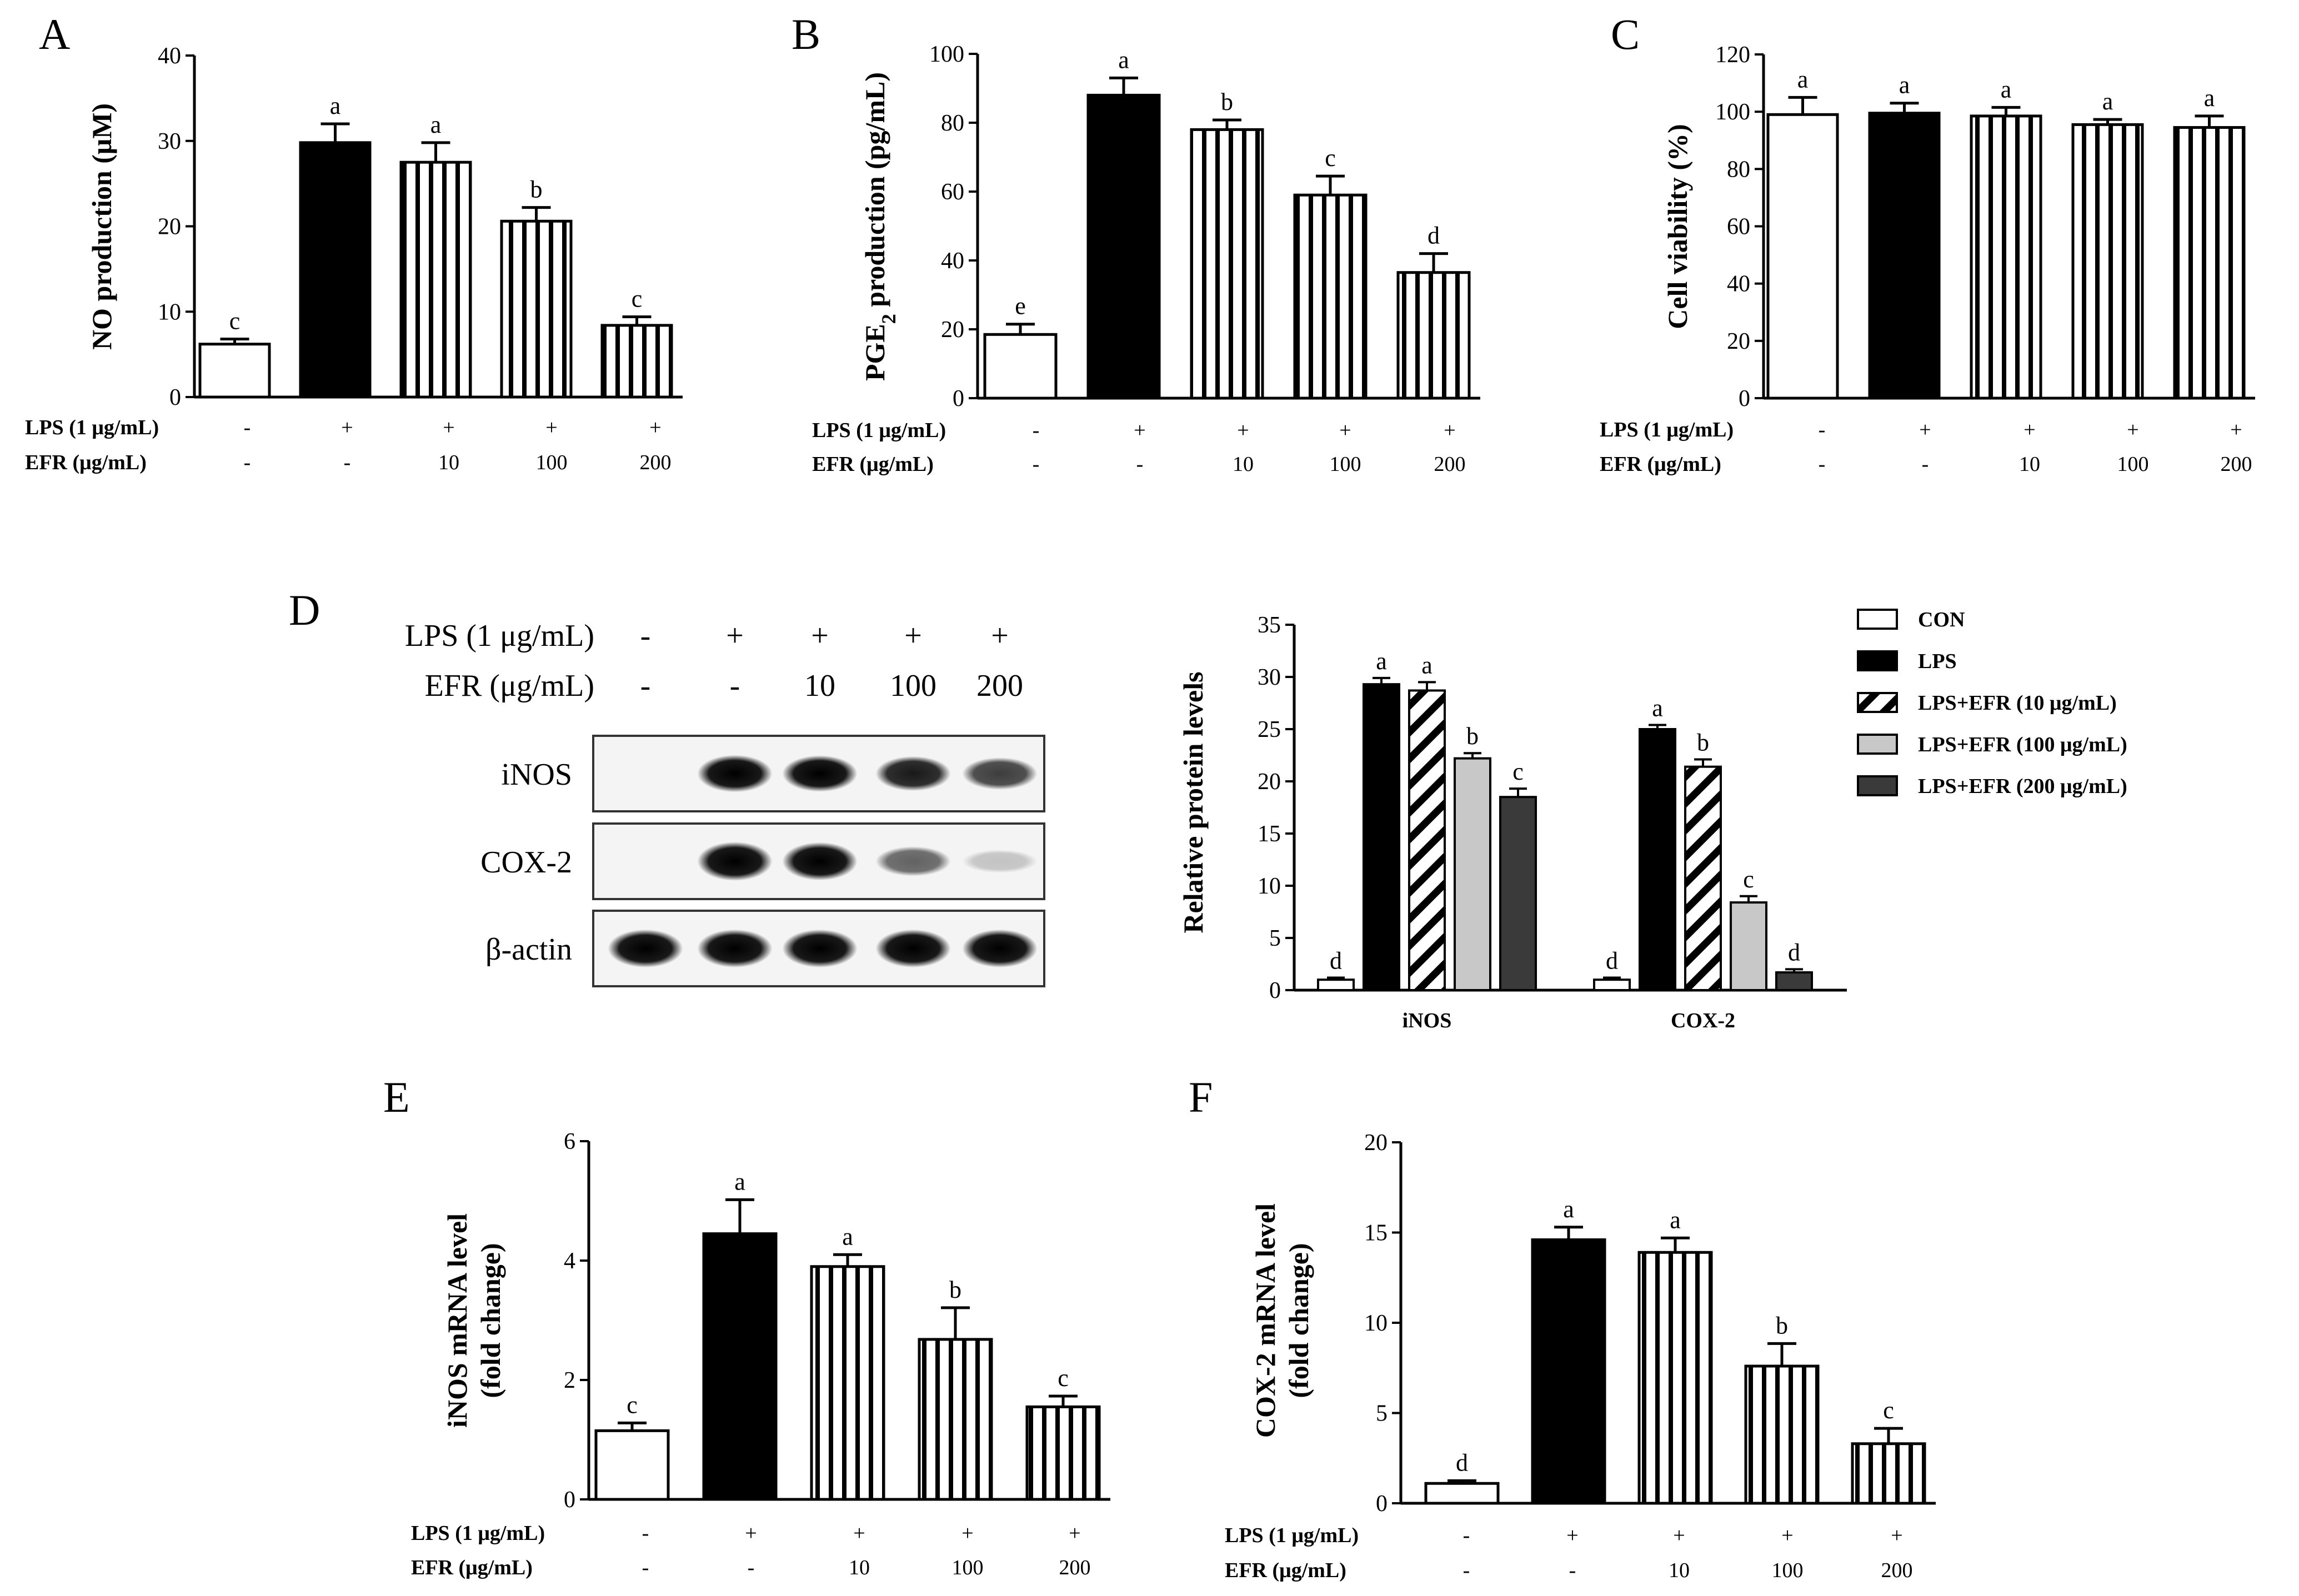 This screenshot has height=1596, width=2299. I want to click on panel-A-letter: A, so click(54, 34).